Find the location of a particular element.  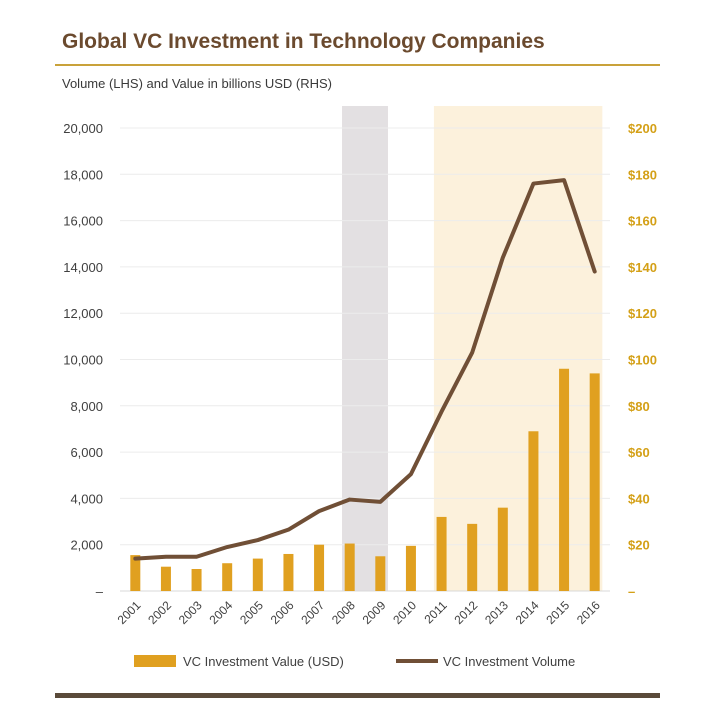

y-right-tick-label: $20 is located at coordinates (639, 545).